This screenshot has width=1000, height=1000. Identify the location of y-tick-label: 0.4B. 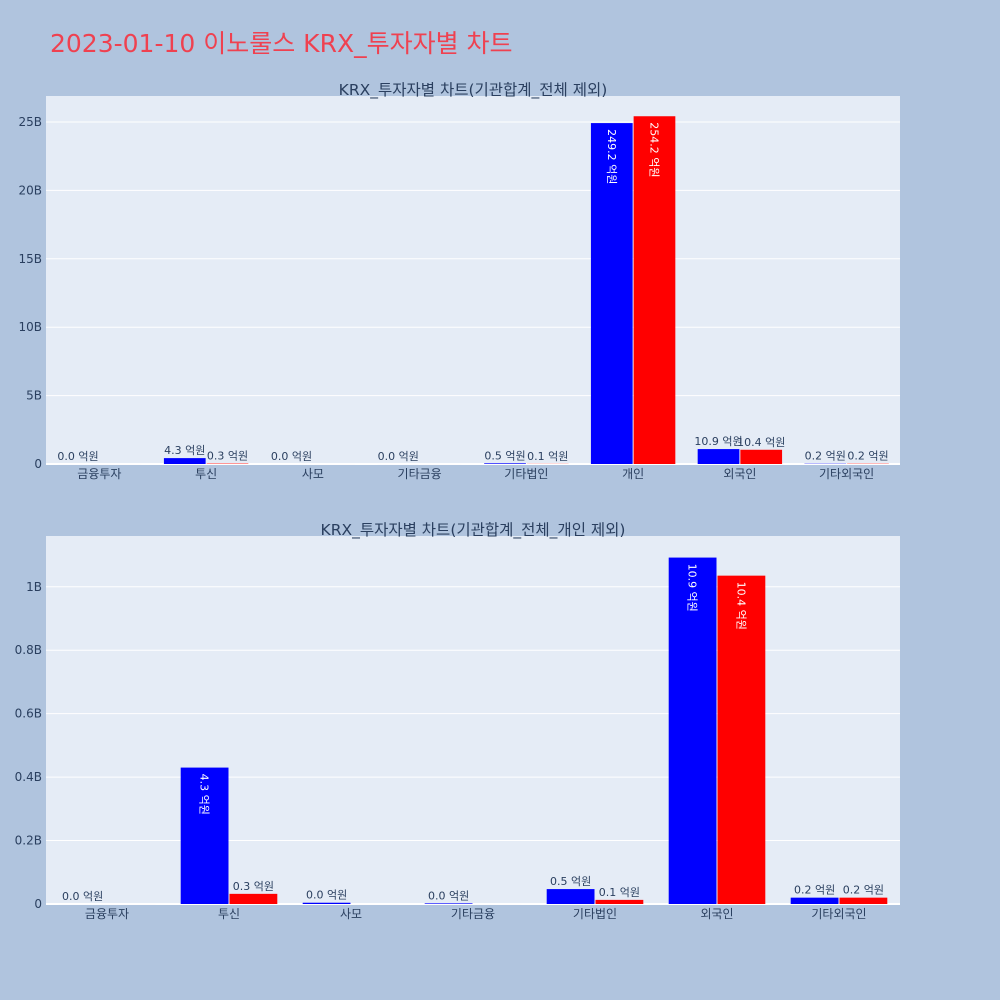
(28, 777).